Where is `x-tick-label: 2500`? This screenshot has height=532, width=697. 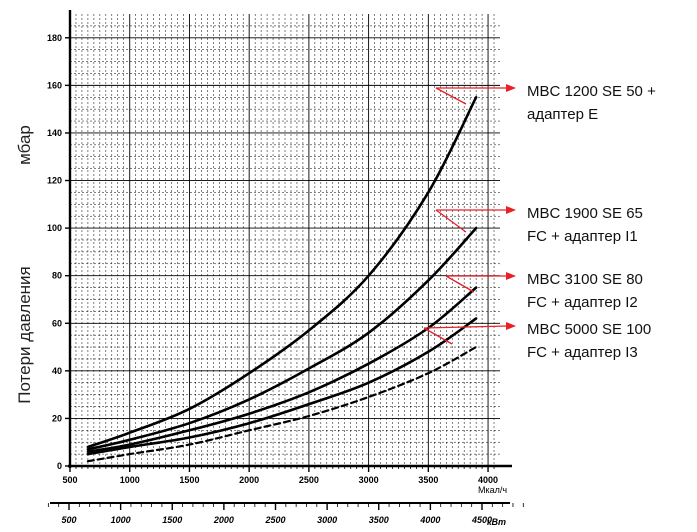 x-tick-label: 2500 is located at coordinates (309, 480).